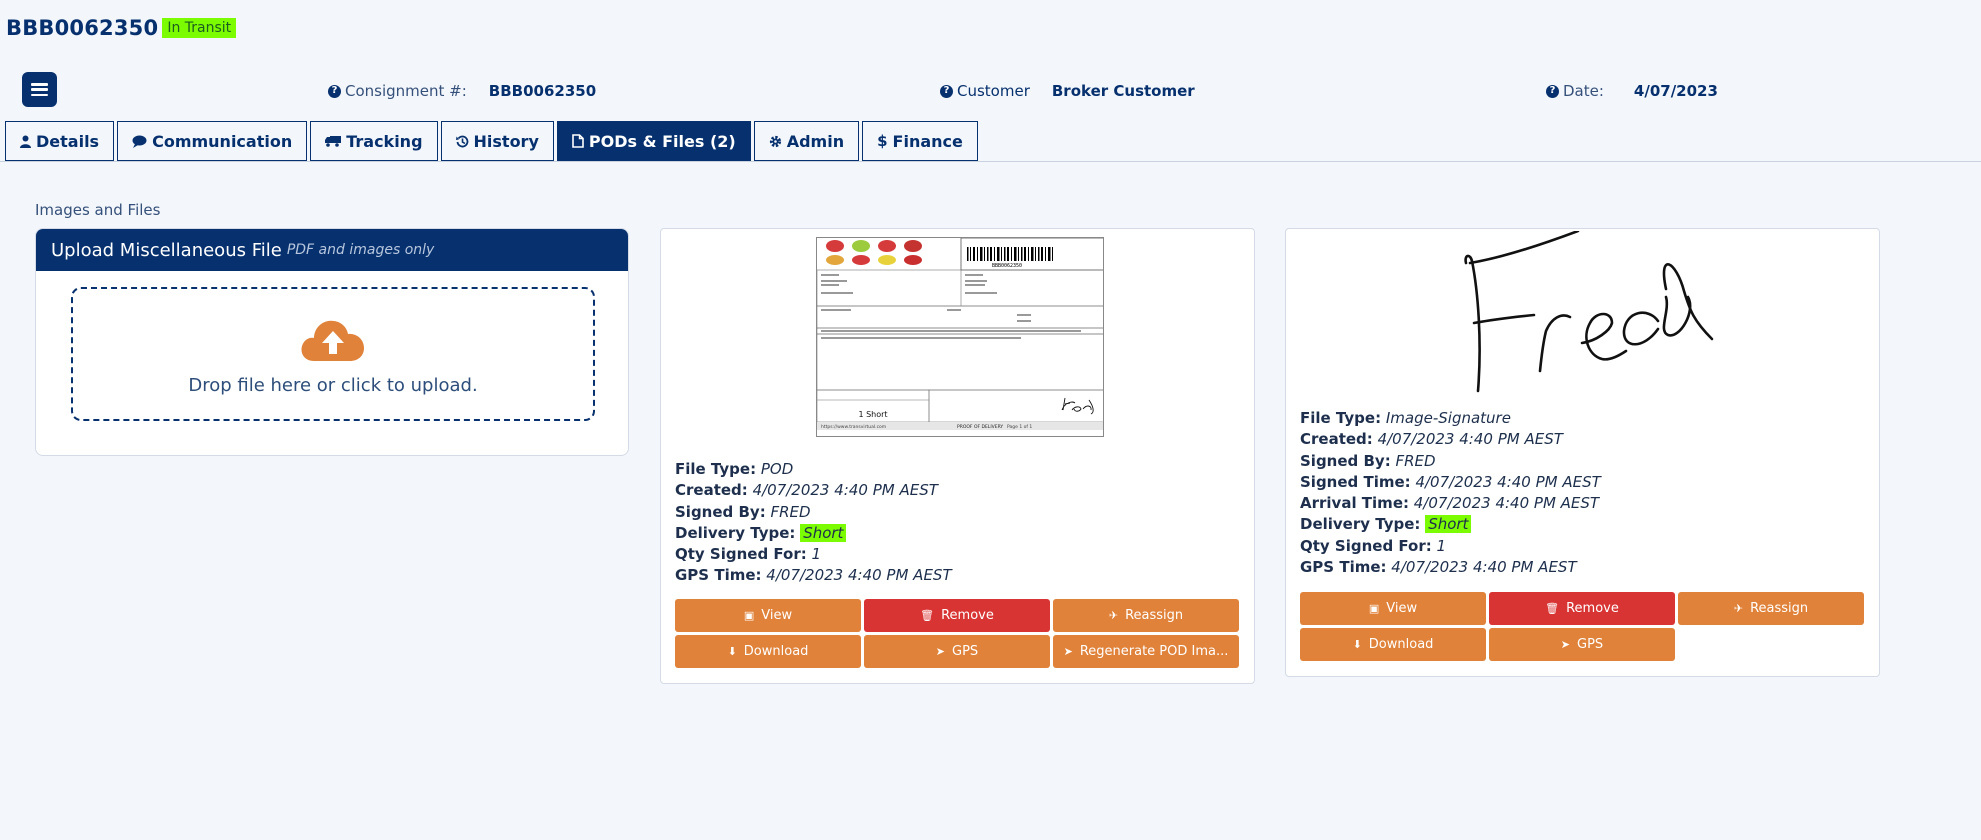  I want to click on tab-communication: Communication, so click(212, 141).